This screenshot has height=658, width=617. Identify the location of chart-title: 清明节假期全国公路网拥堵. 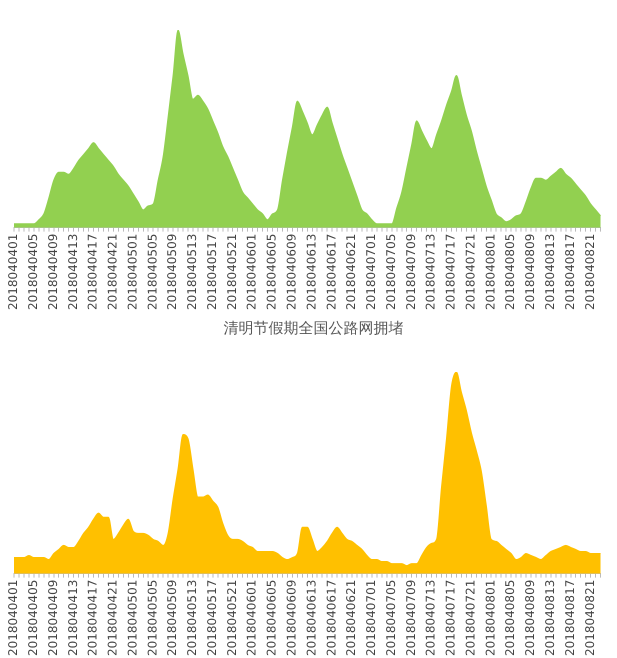
(314, 327).